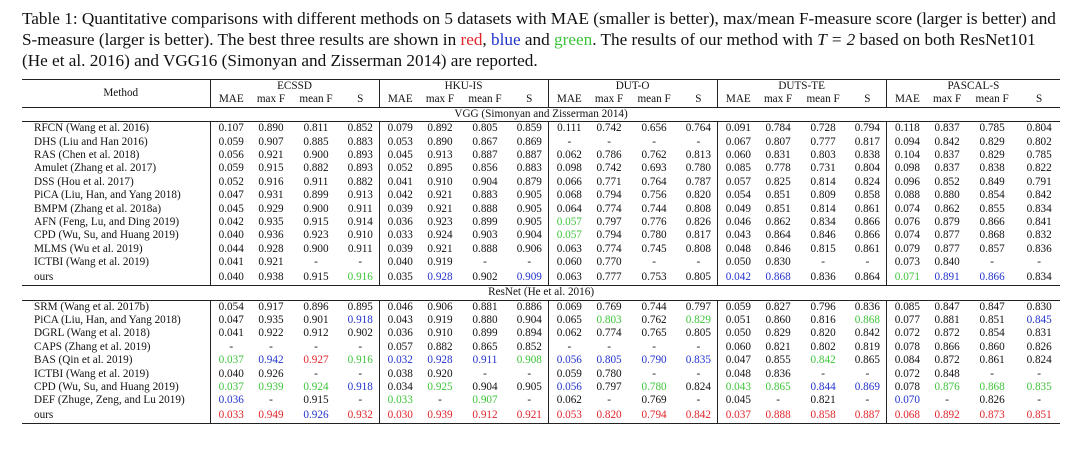  I want to click on value-cell: 0.942, so click(271, 360).